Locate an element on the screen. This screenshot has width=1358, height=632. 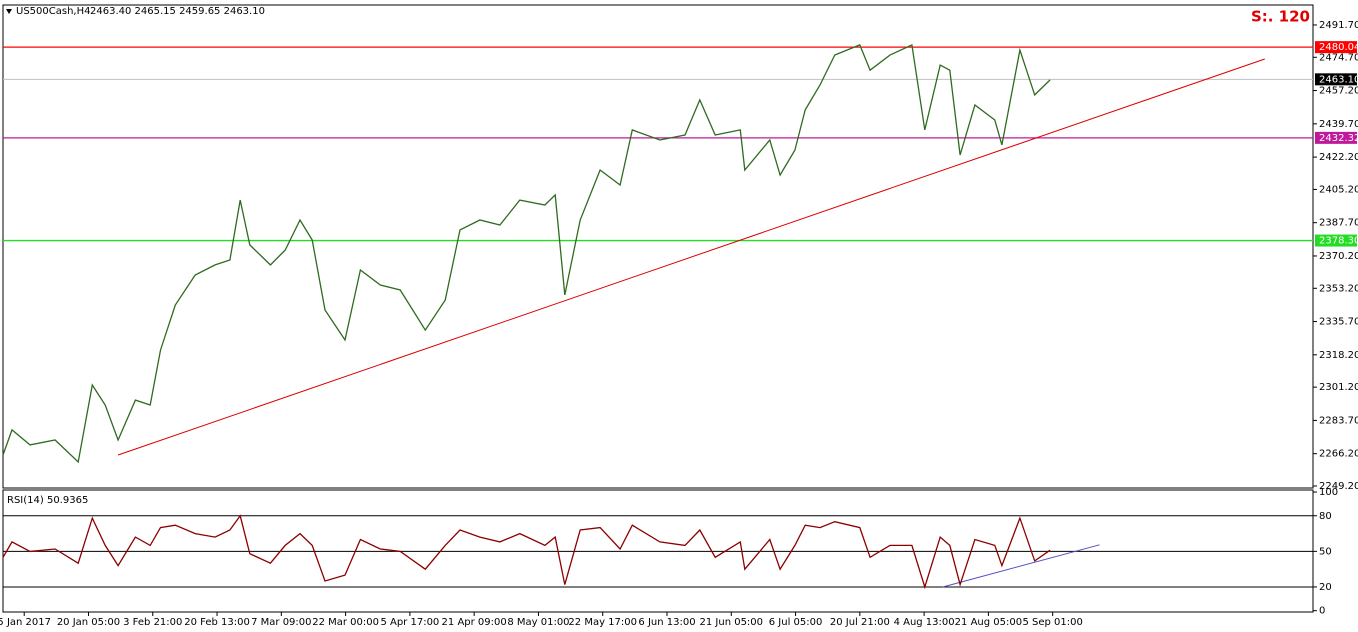
x-tick-label: 21 Aug 05:00 is located at coordinates (988, 622).